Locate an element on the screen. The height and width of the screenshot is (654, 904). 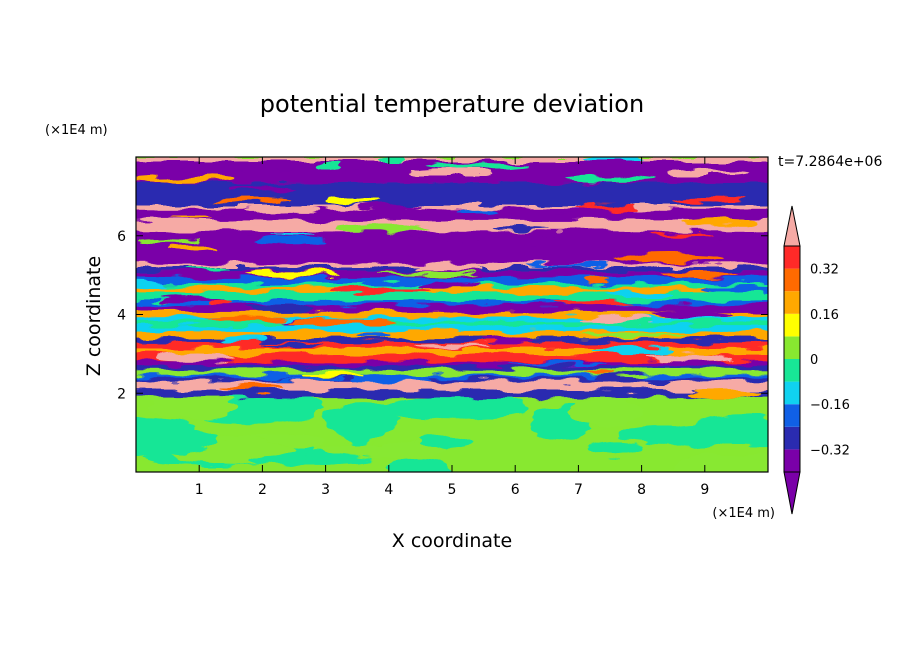
colorbar-label: 0.32 is located at coordinates (824, 270).